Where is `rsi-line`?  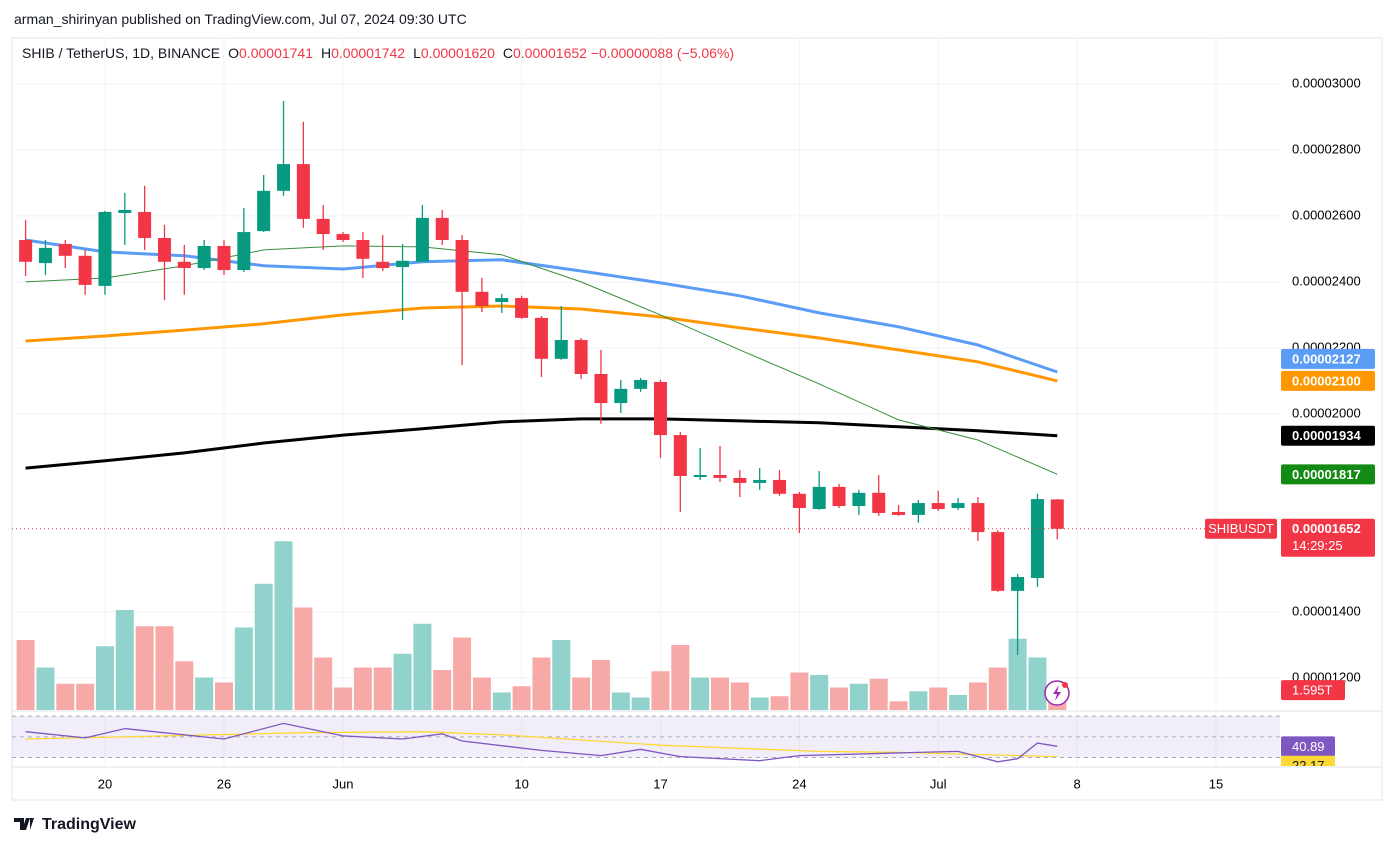 rsi-line is located at coordinates (541, 742).